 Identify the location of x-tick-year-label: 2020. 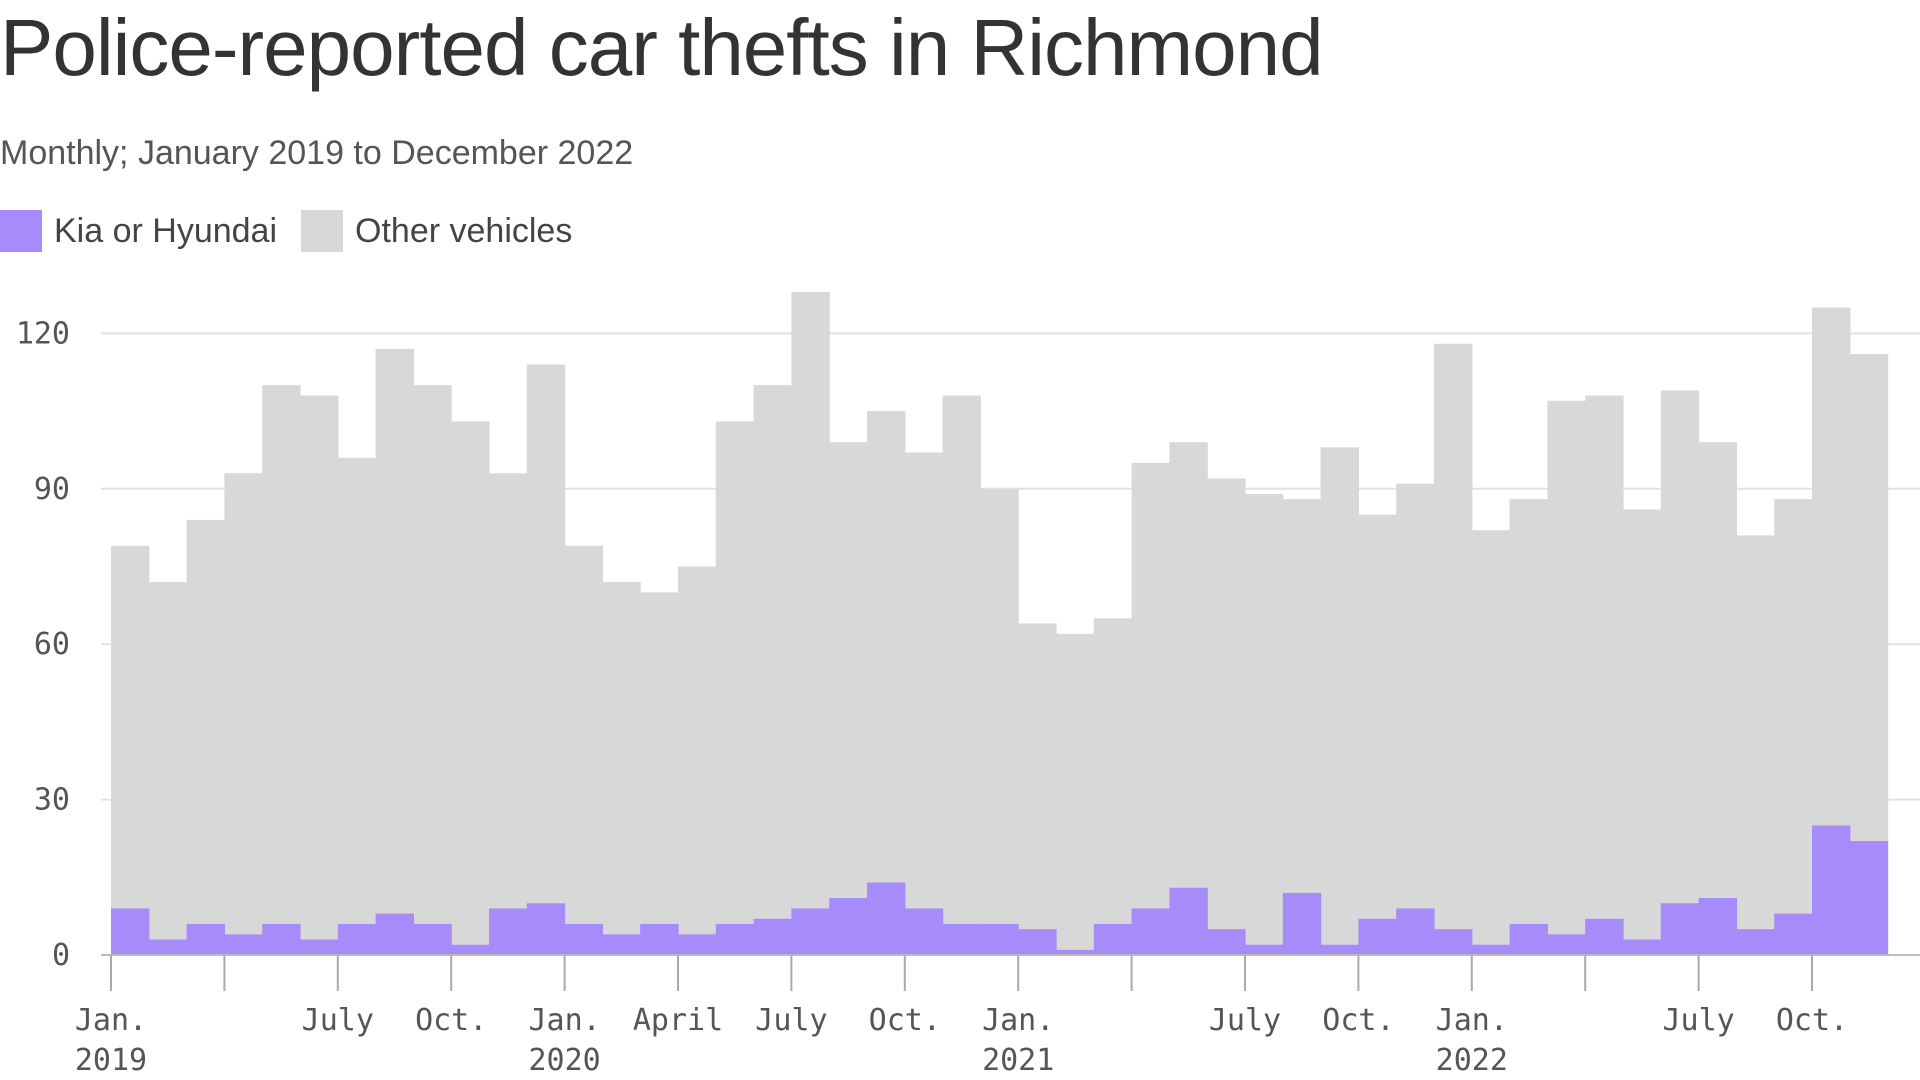
(564, 1060).